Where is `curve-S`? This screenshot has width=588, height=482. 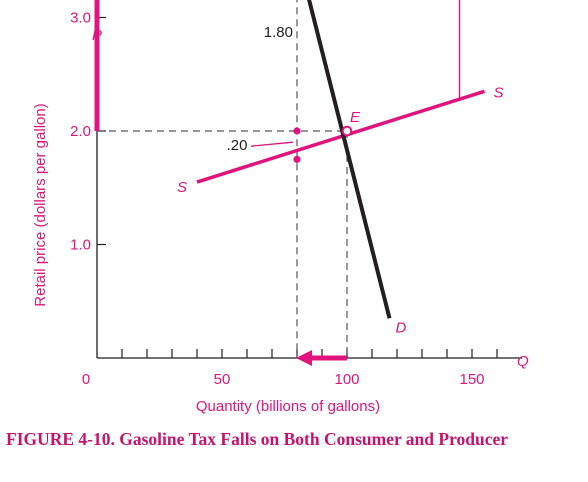
curve-S is located at coordinates (341, 136).